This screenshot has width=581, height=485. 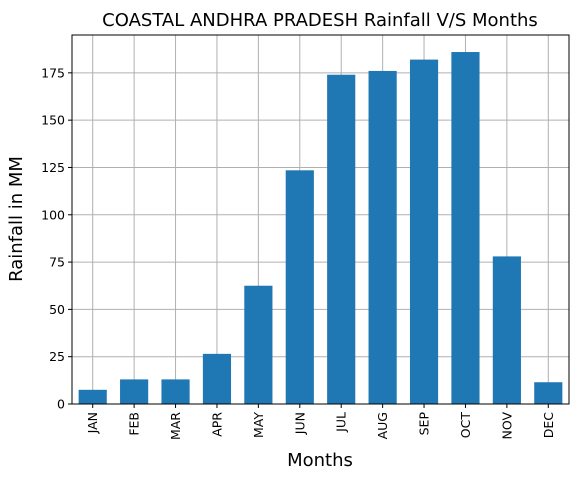 What do you see at coordinates (341, 239) in the screenshot?
I see `bar-jul` at bounding box center [341, 239].